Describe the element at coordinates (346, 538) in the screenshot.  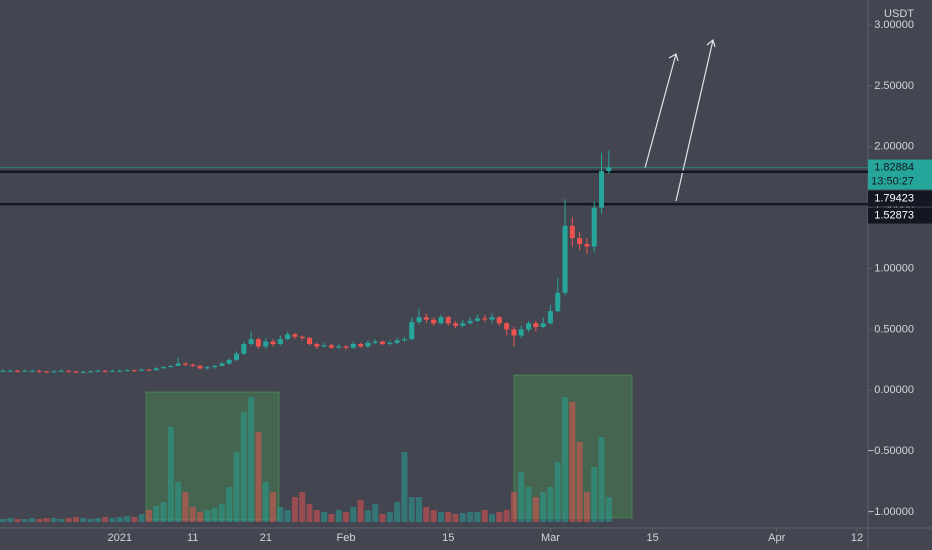
I see `x-tick-label: Feb` at that location.